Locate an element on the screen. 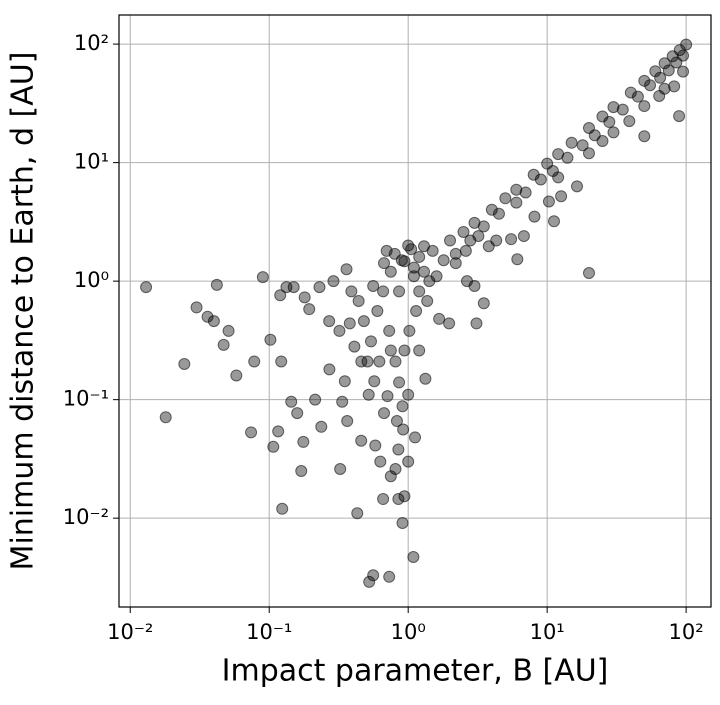  y-tick-label: 10¹ is located at coordinates (91, 162).